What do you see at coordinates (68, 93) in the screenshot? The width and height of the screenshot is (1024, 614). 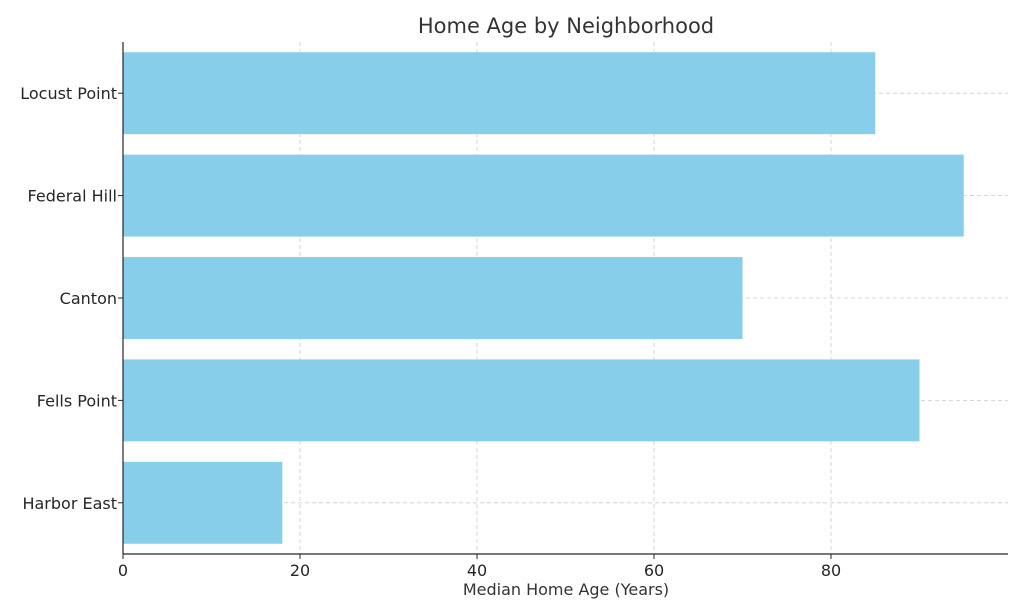 I see `y-tick-label: Locust Point` at bounding box center [68, 93].